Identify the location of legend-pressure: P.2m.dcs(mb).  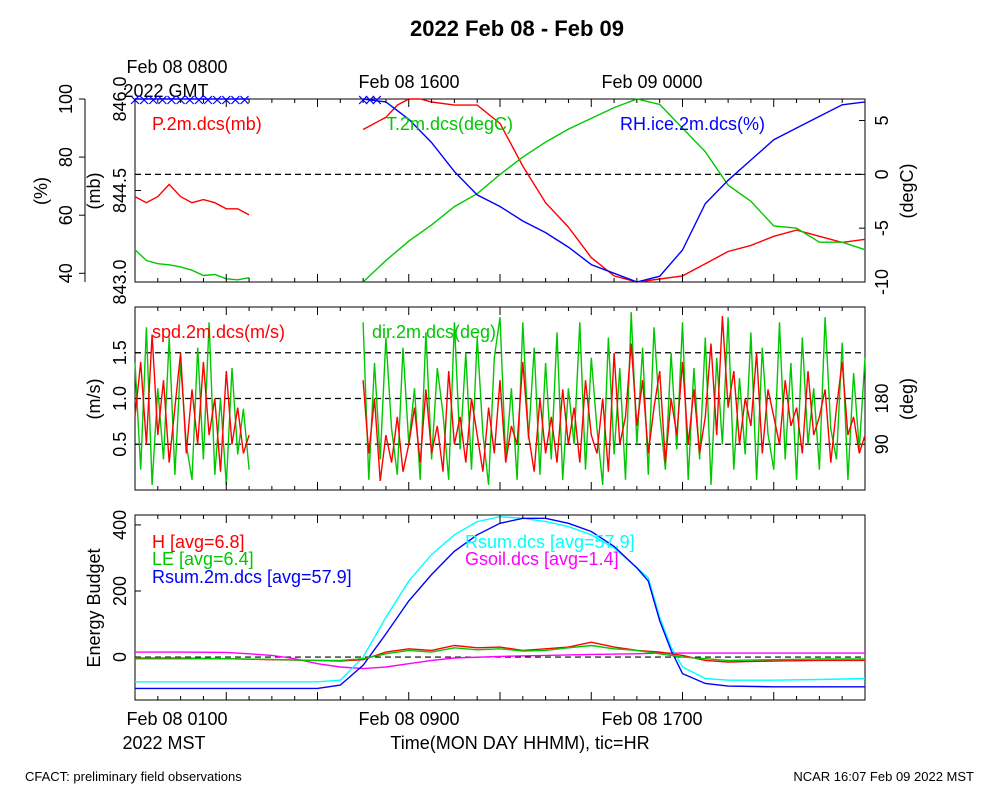
(207, 124).